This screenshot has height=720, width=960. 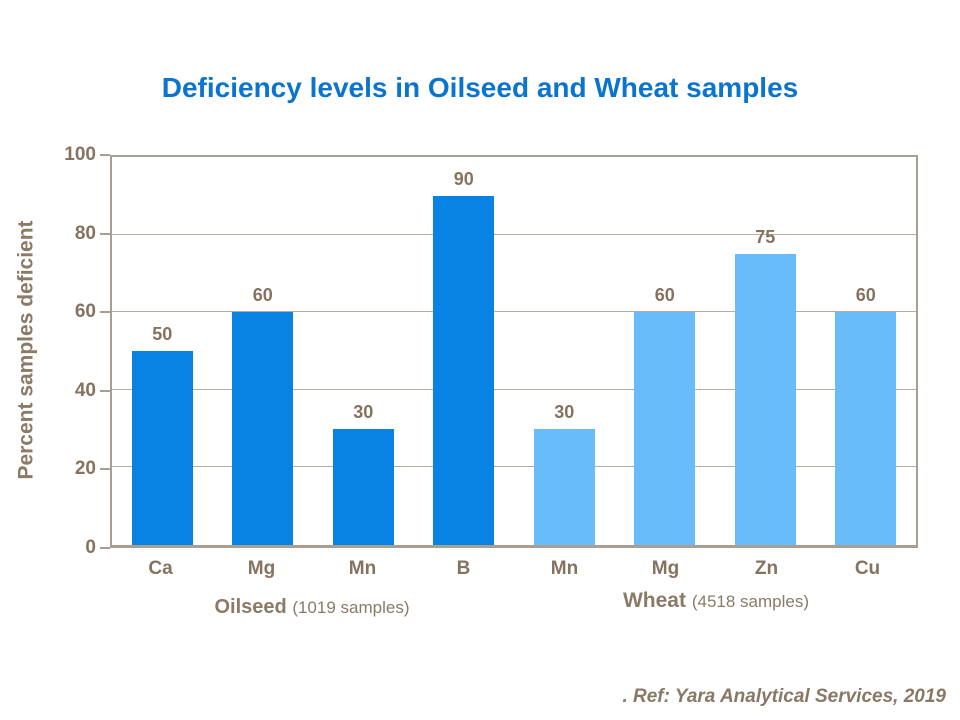 I want to click on x-tick-label-oilseed-mn: Mn, so click(x=362, y=568).